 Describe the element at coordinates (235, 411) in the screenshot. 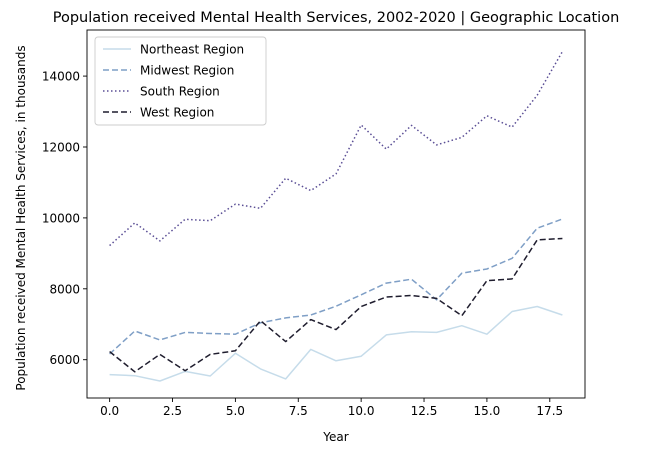

I see `x-tick-label: 5.0` at that location.